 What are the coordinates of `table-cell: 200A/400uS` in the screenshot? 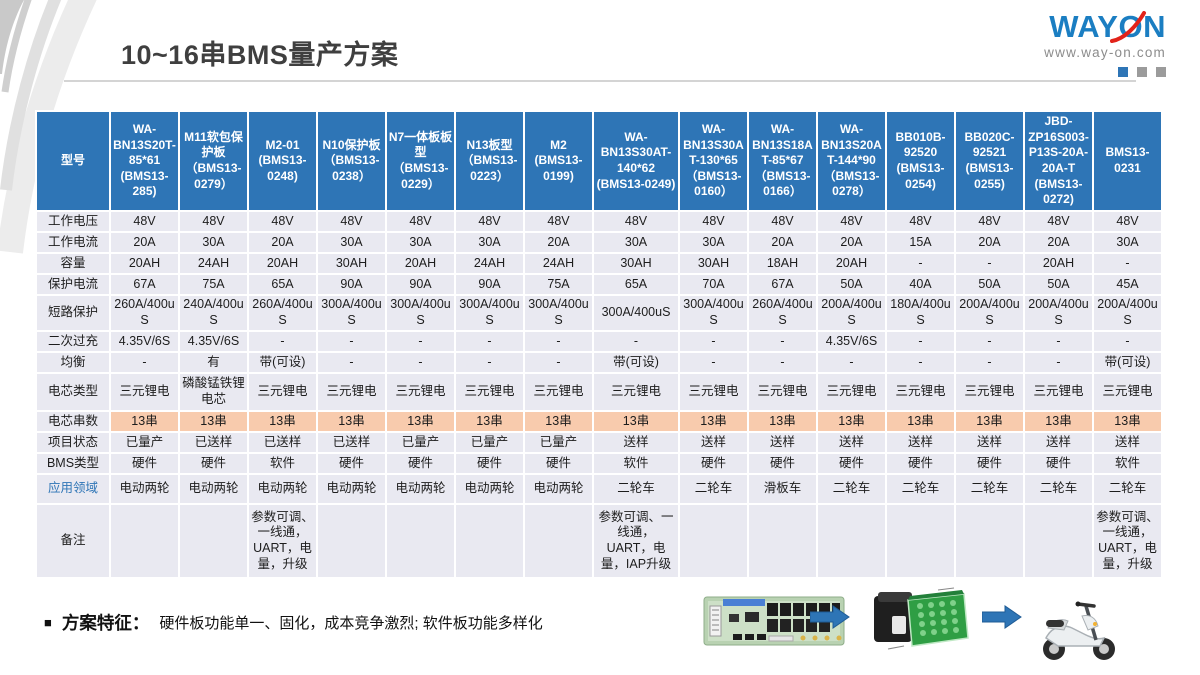 It's located at (851, 313).